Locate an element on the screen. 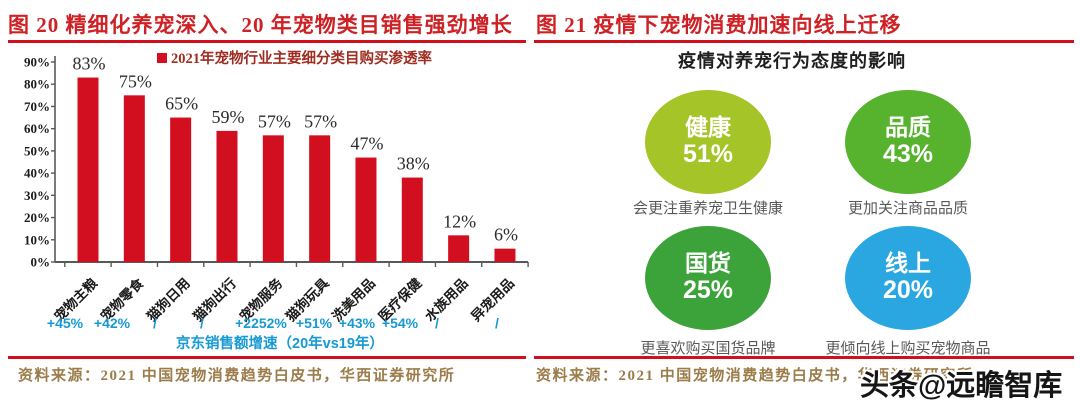 This screenshot has height=404, width=1080. bar-value-label: 65% is located at coordinates (181, 104).